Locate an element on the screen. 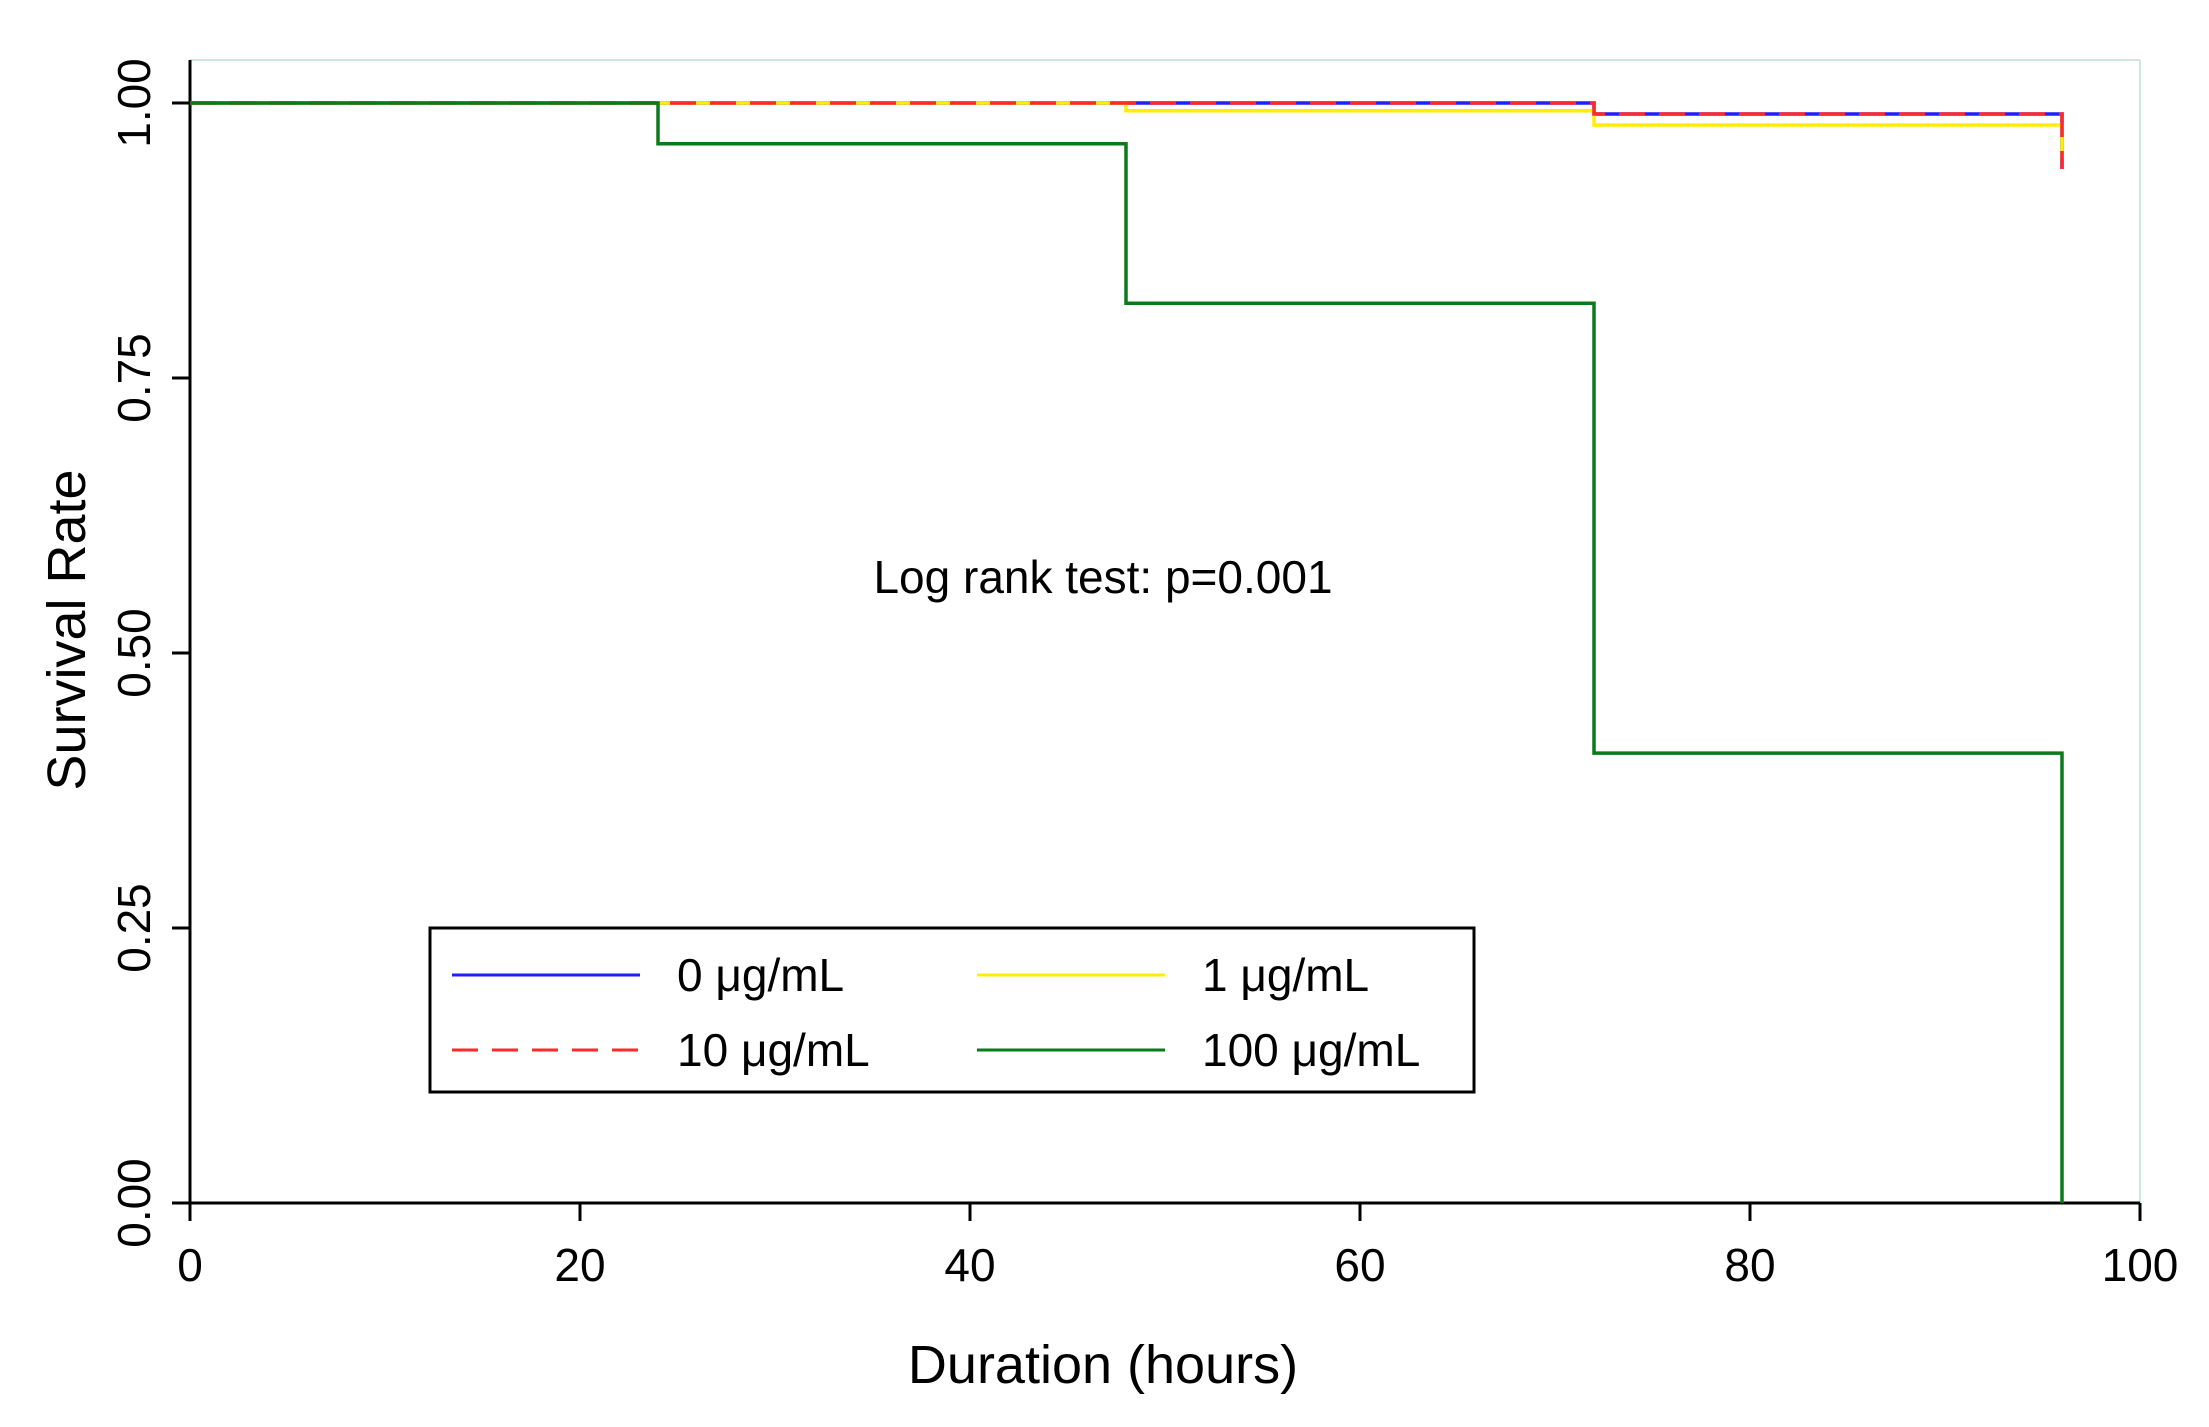 The image size is (2209, 1427). x-tick-label: 80 is located at coordinates (1749, 1265).